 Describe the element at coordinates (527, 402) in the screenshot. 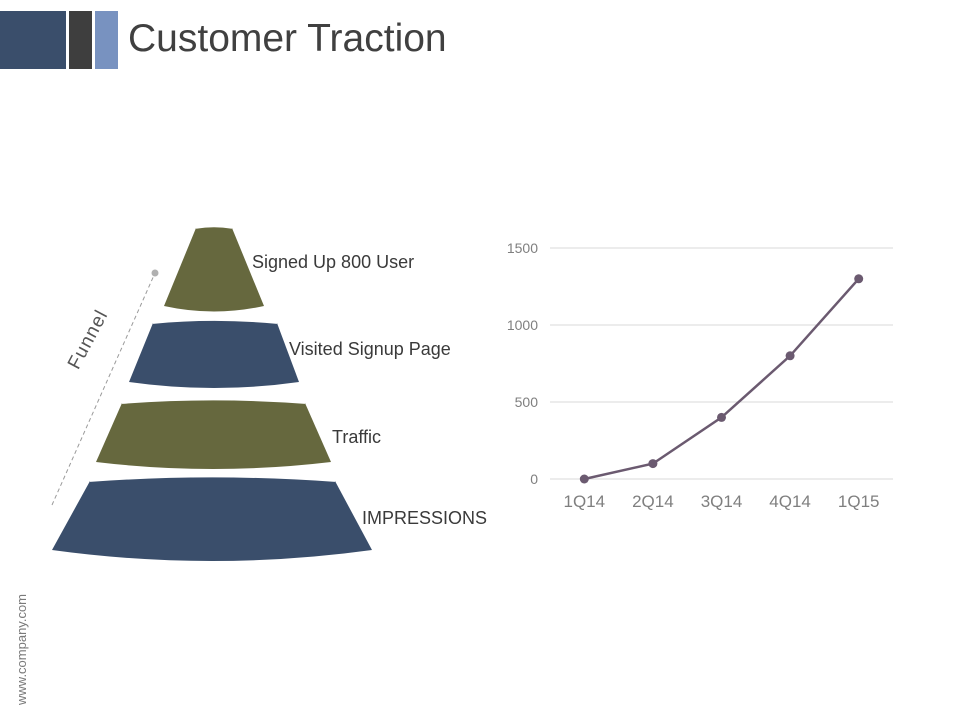

I see `chart-y-tick-label: 500` at that location.